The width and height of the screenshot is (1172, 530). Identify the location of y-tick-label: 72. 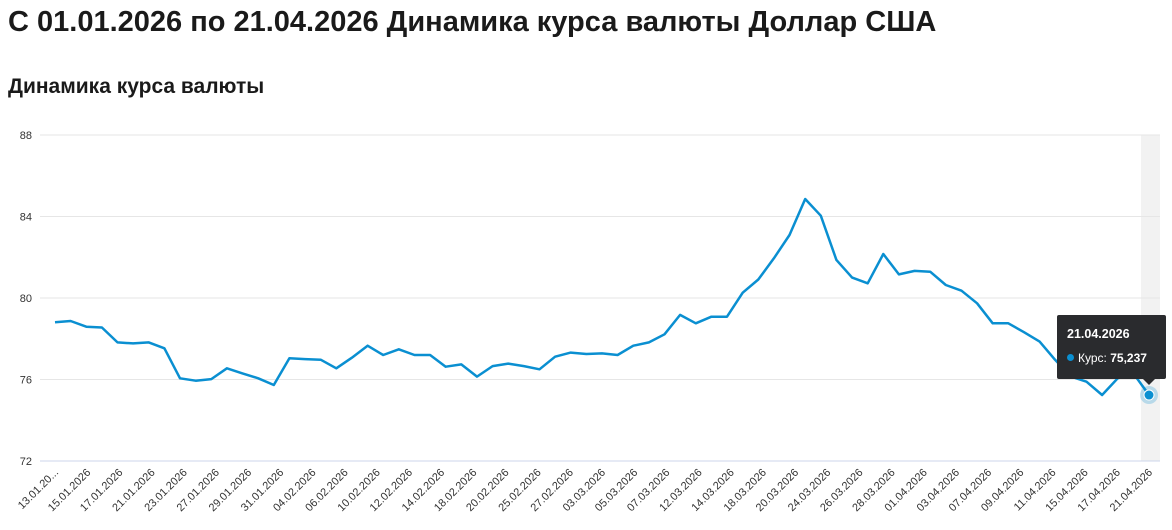
(26, 462).